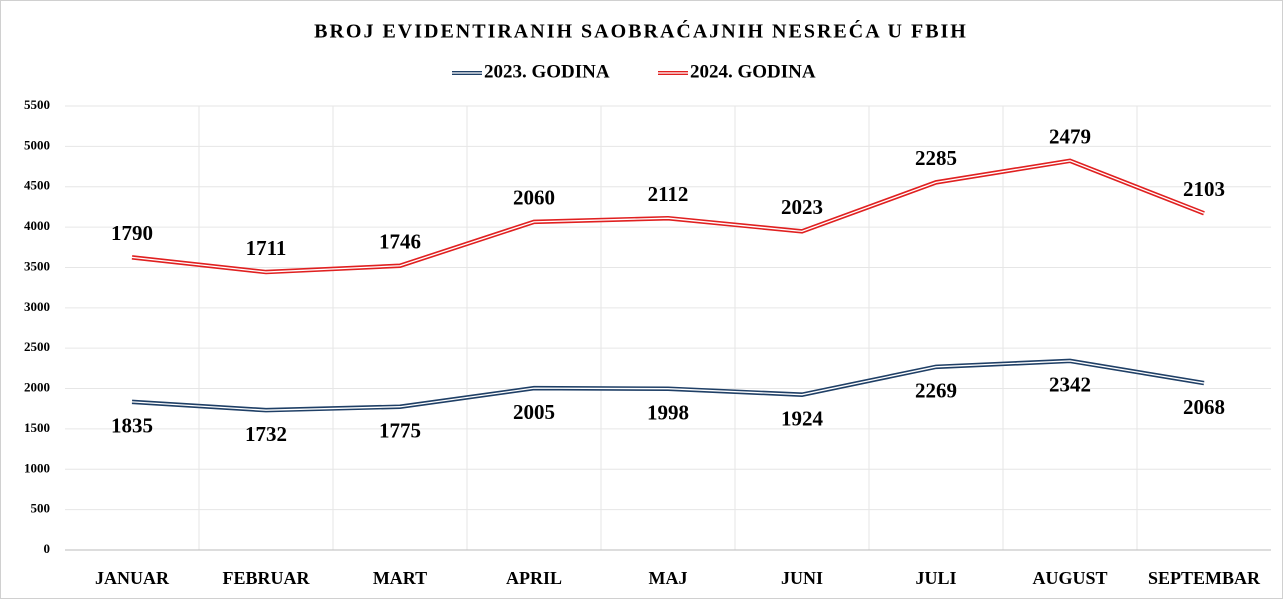 Image resolution: width=1283 pixels, height=599 pixels. Describe the element at coordinates (266, 578) in the screenshot. I see `x-tick-label: FEBRUAR` at that location.